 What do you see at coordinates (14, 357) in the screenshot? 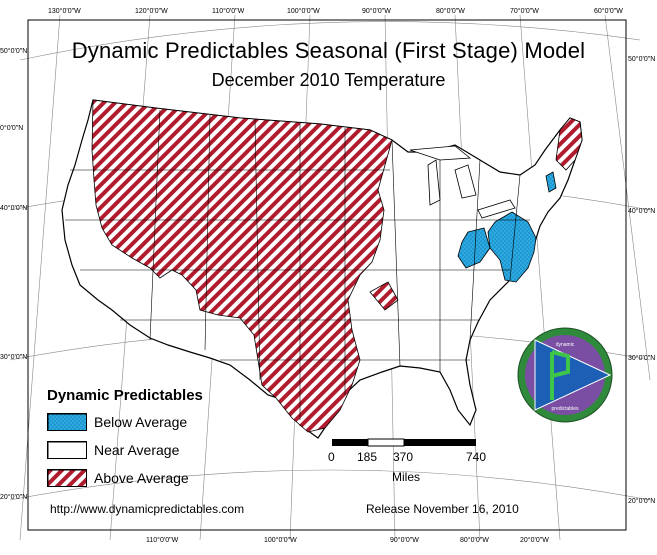
I see `lat-label-left: 30°0'0"N` at bounding box center [14, 357].